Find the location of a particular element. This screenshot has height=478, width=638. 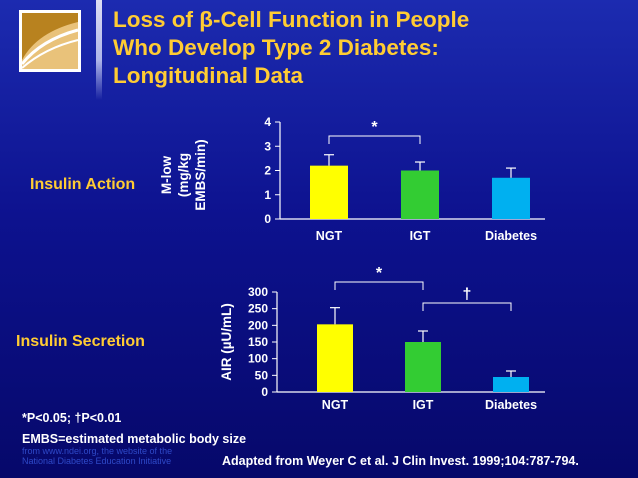

y-axis-label: (mg/kg is located at coordinates (183, 175).